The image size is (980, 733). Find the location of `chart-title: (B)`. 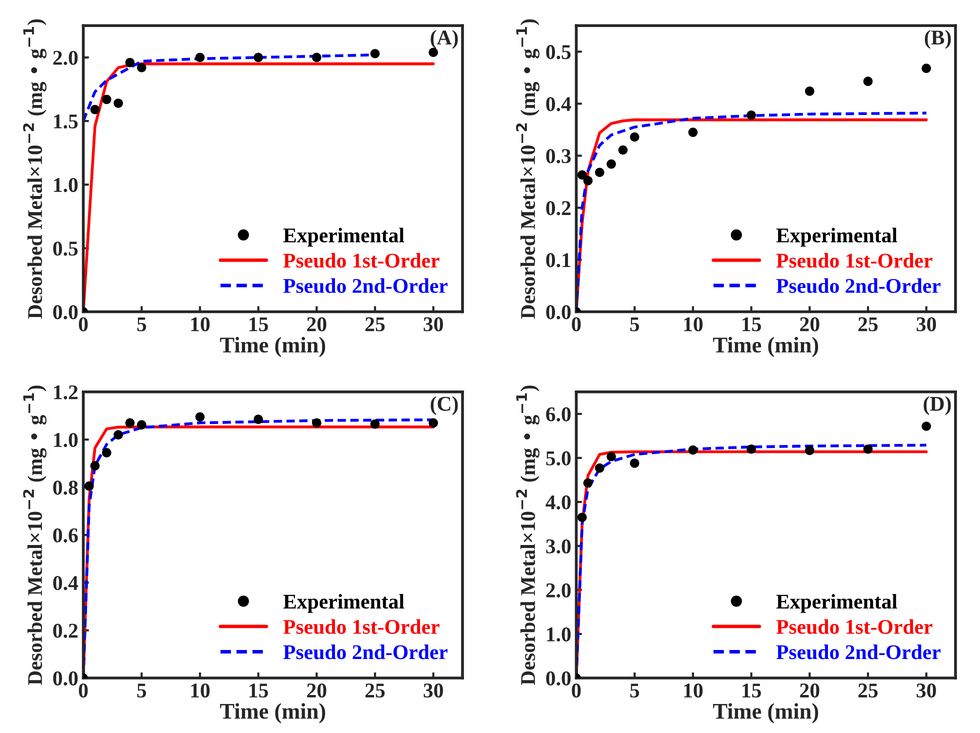

chart-title: (B) is located at coordinates (937, 39).